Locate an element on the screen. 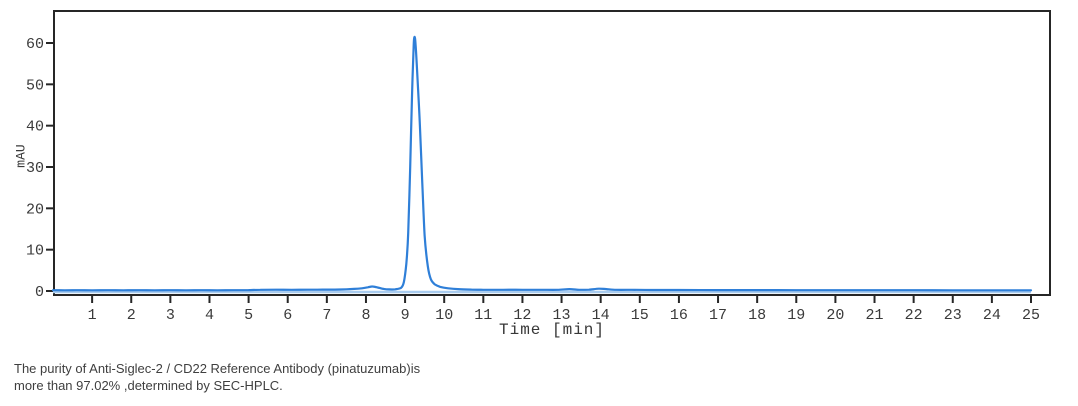  x-tick-label: 7 is located at coordinates (326, 315).